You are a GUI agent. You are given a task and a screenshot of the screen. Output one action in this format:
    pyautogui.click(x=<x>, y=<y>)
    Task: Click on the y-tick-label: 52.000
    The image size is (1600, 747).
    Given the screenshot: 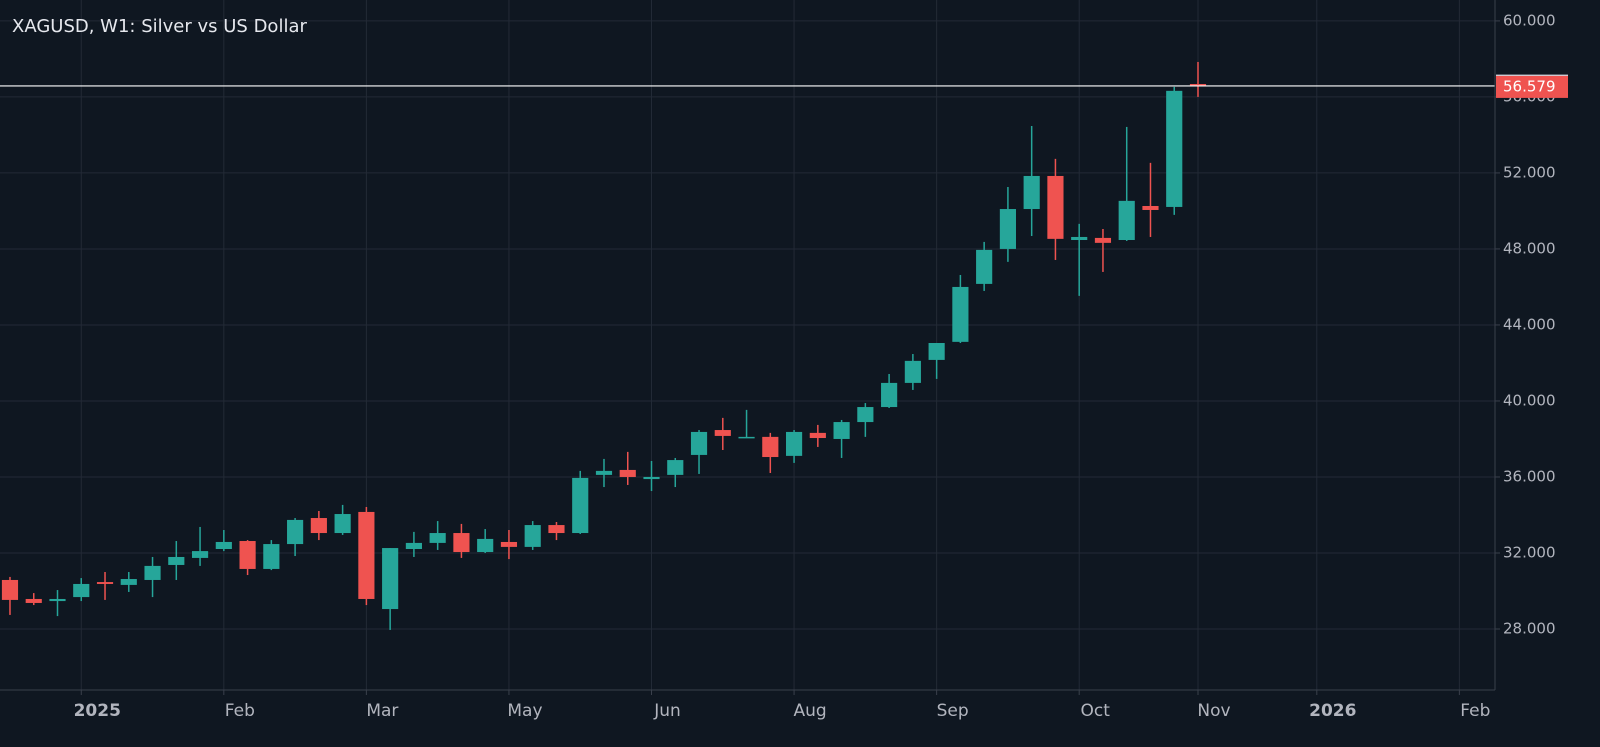 What is the action you would take?
    pyautogui.click(x=1529, y=172)
    